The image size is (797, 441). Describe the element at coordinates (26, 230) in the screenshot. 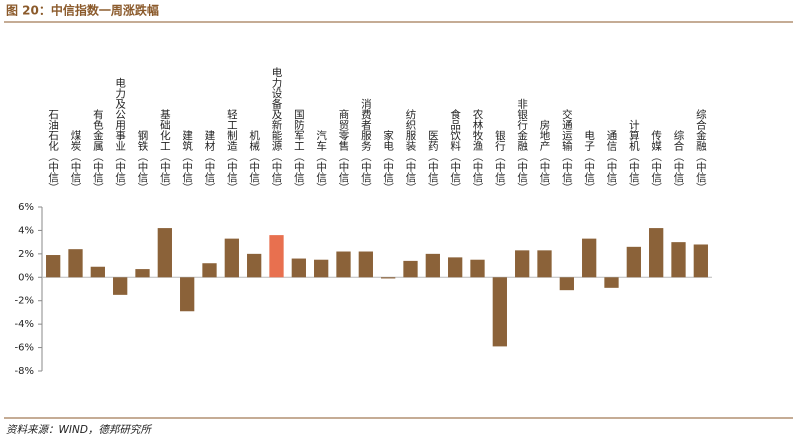

I see `y-tick-label: 4%` at that location.